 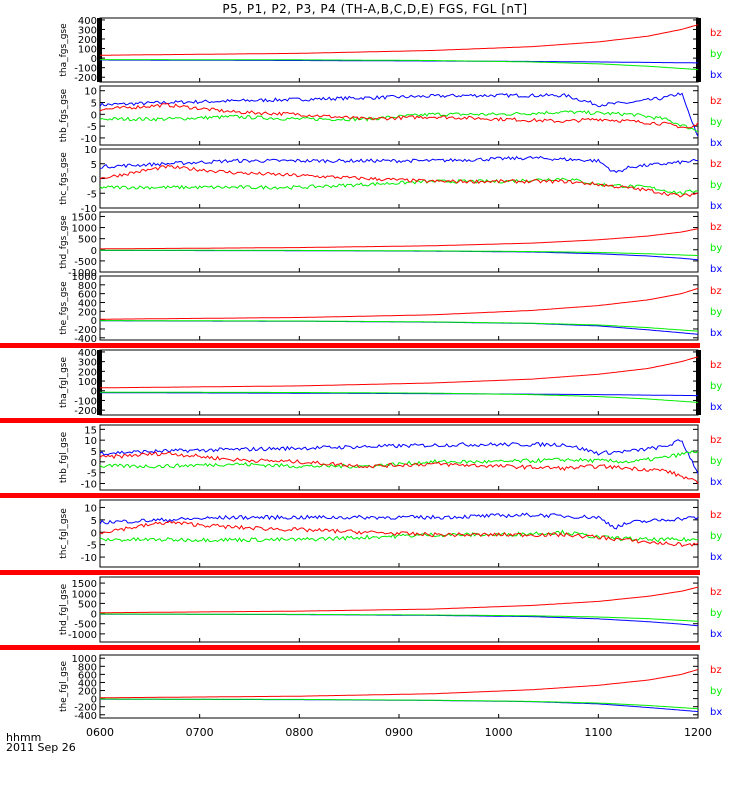 What do you see at coordinates (87, 50) in the screenshot?
I see `y-tick-label: 100` at bounding box center [87, 50].